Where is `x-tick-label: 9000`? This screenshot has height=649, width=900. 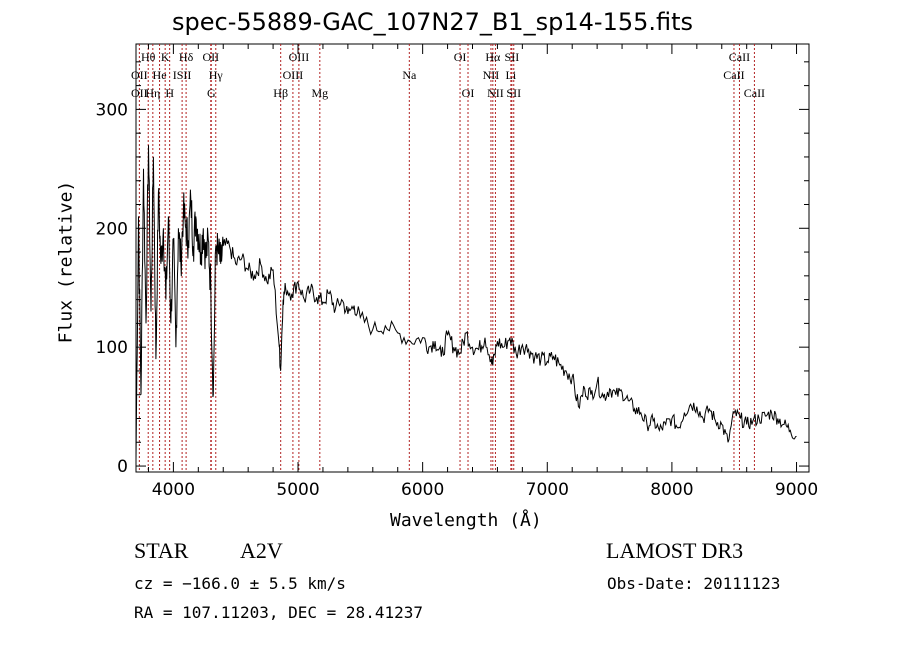 x-tick-label: 9000 is located at coordinates (796, 490).